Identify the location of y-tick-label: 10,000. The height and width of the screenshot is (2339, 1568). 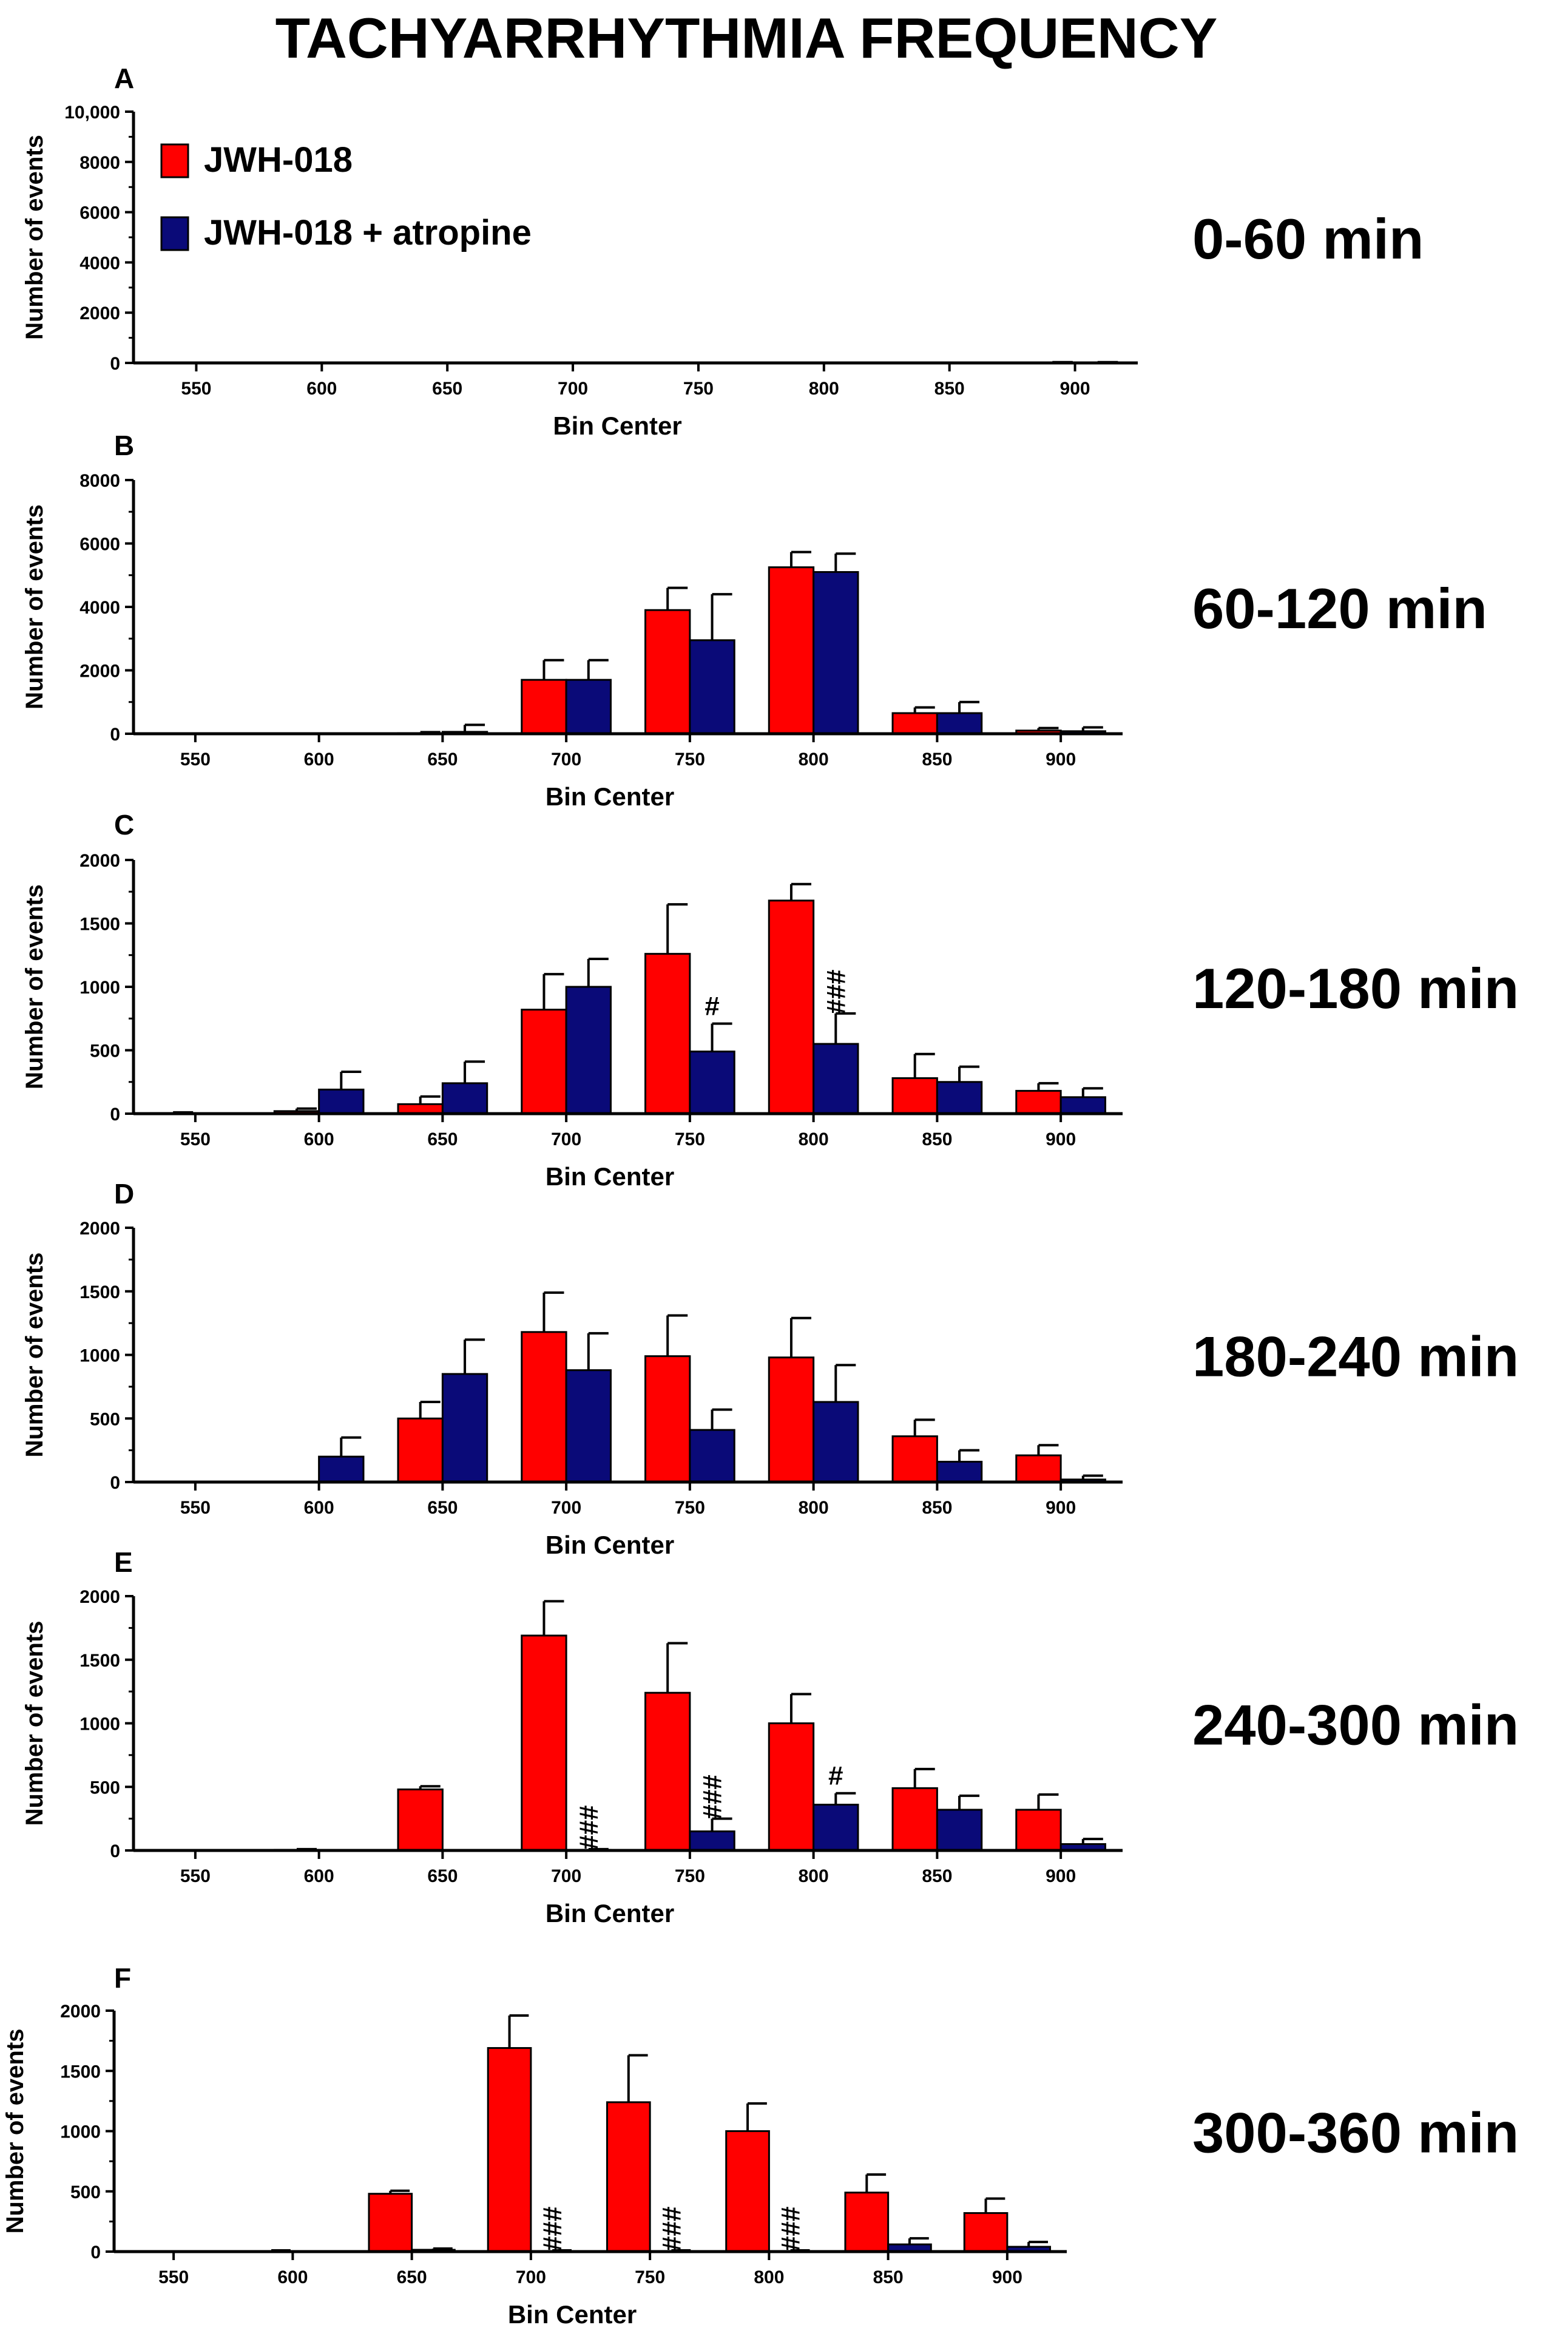
(92, 113).